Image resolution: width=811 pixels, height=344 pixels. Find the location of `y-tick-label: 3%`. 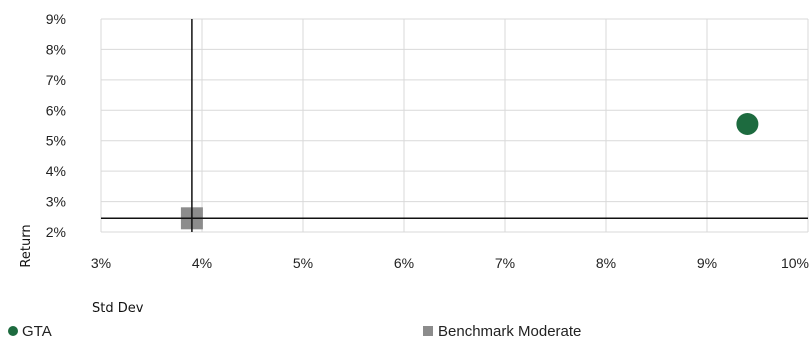

y-tick-label: 3% is located at coordinates (56, 202).